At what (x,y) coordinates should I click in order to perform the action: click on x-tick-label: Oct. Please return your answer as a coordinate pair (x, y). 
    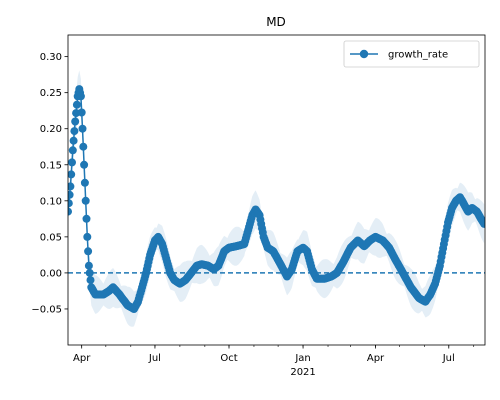
    Looking at the image, I should click on (228, 358).